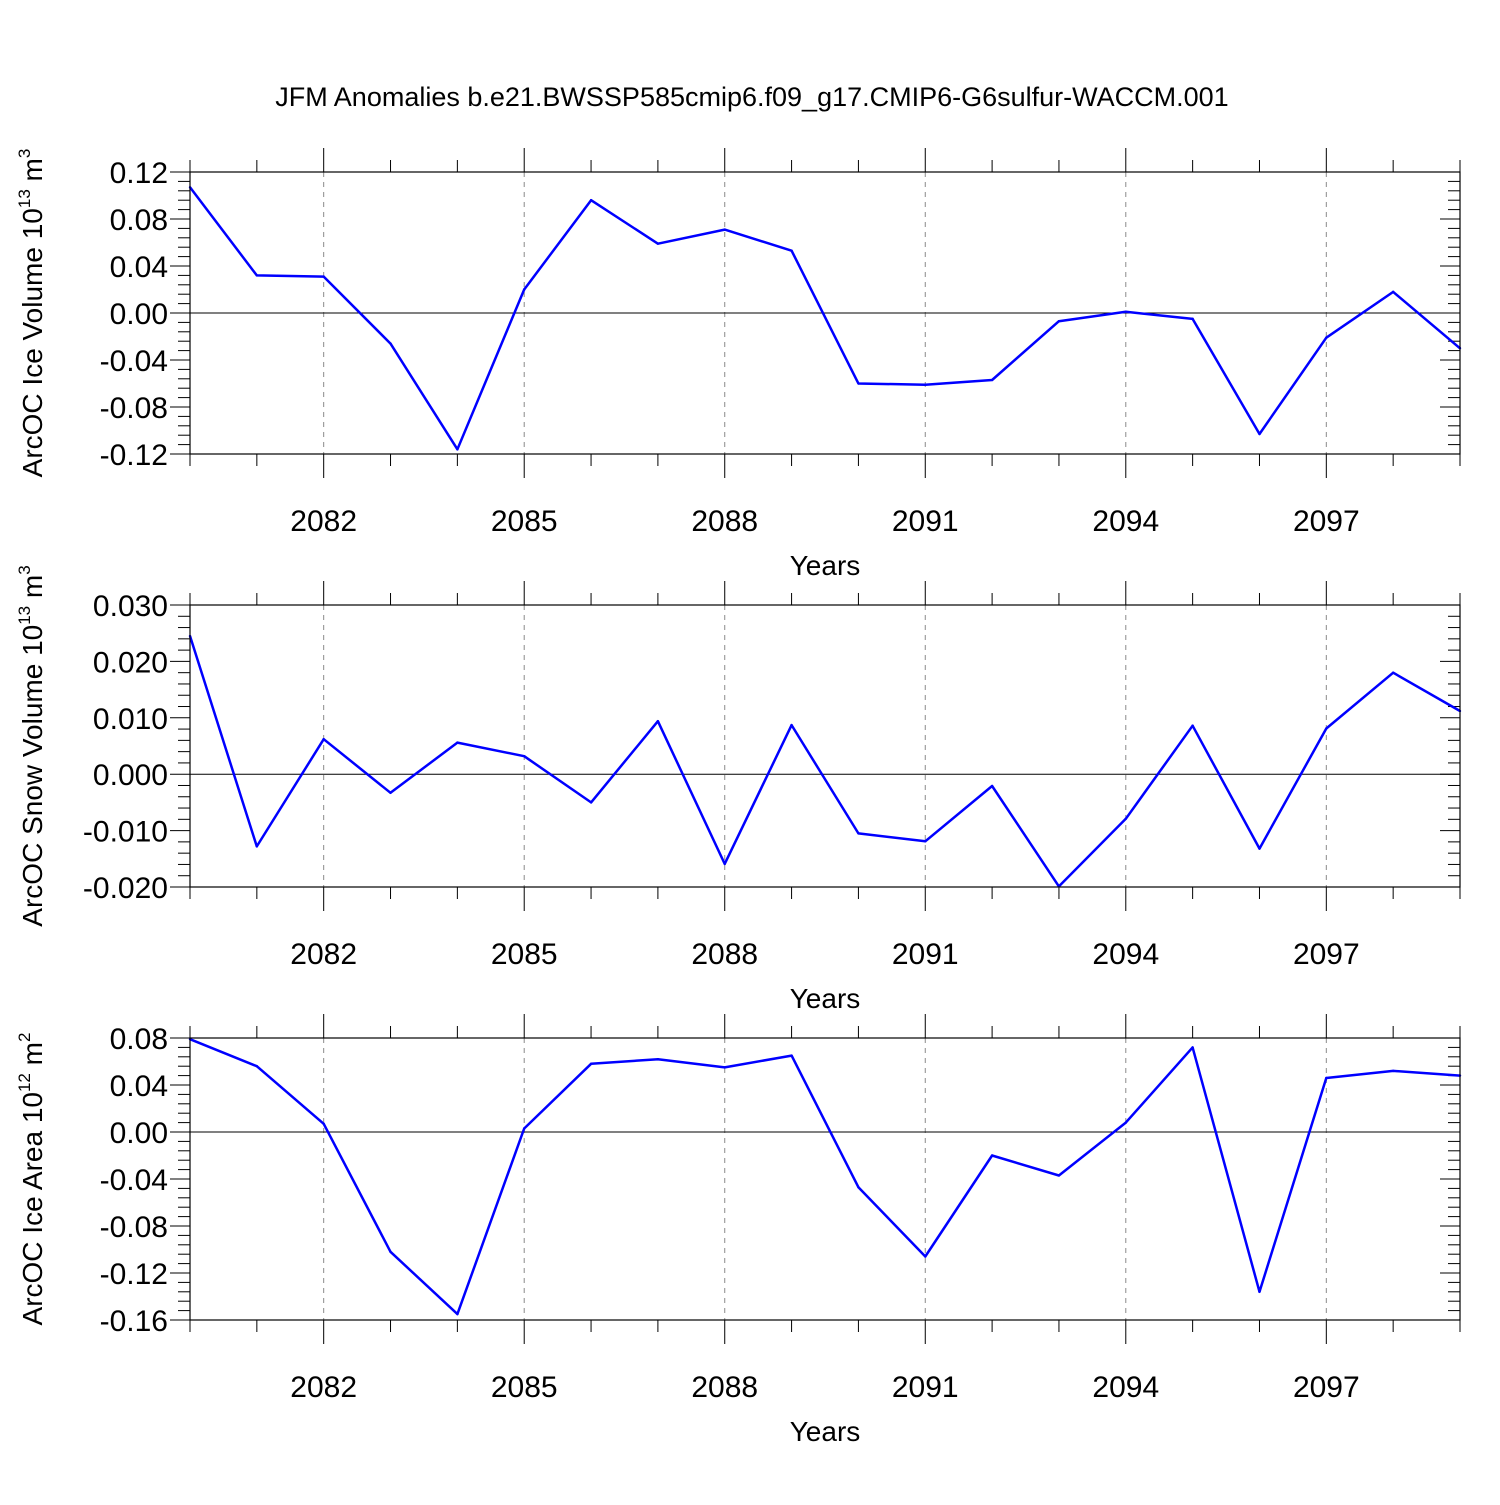 Image resolution: width=1500 pixels, height=1505 pixels. Describe the element at coordinates (32, 342) in the screenshot. I see `y-axis-label-text: ArcOC Ice Volume 10` at that location.